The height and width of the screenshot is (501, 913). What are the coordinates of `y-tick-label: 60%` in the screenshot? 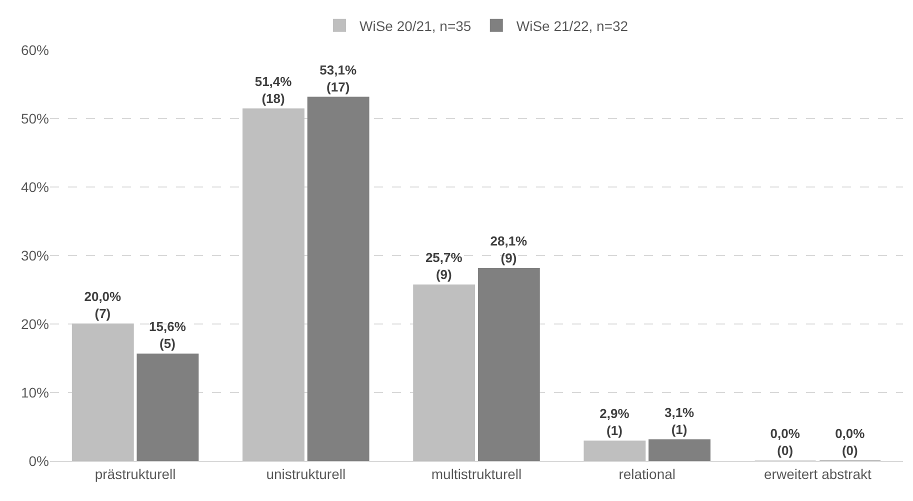 It's located at (34, 50).